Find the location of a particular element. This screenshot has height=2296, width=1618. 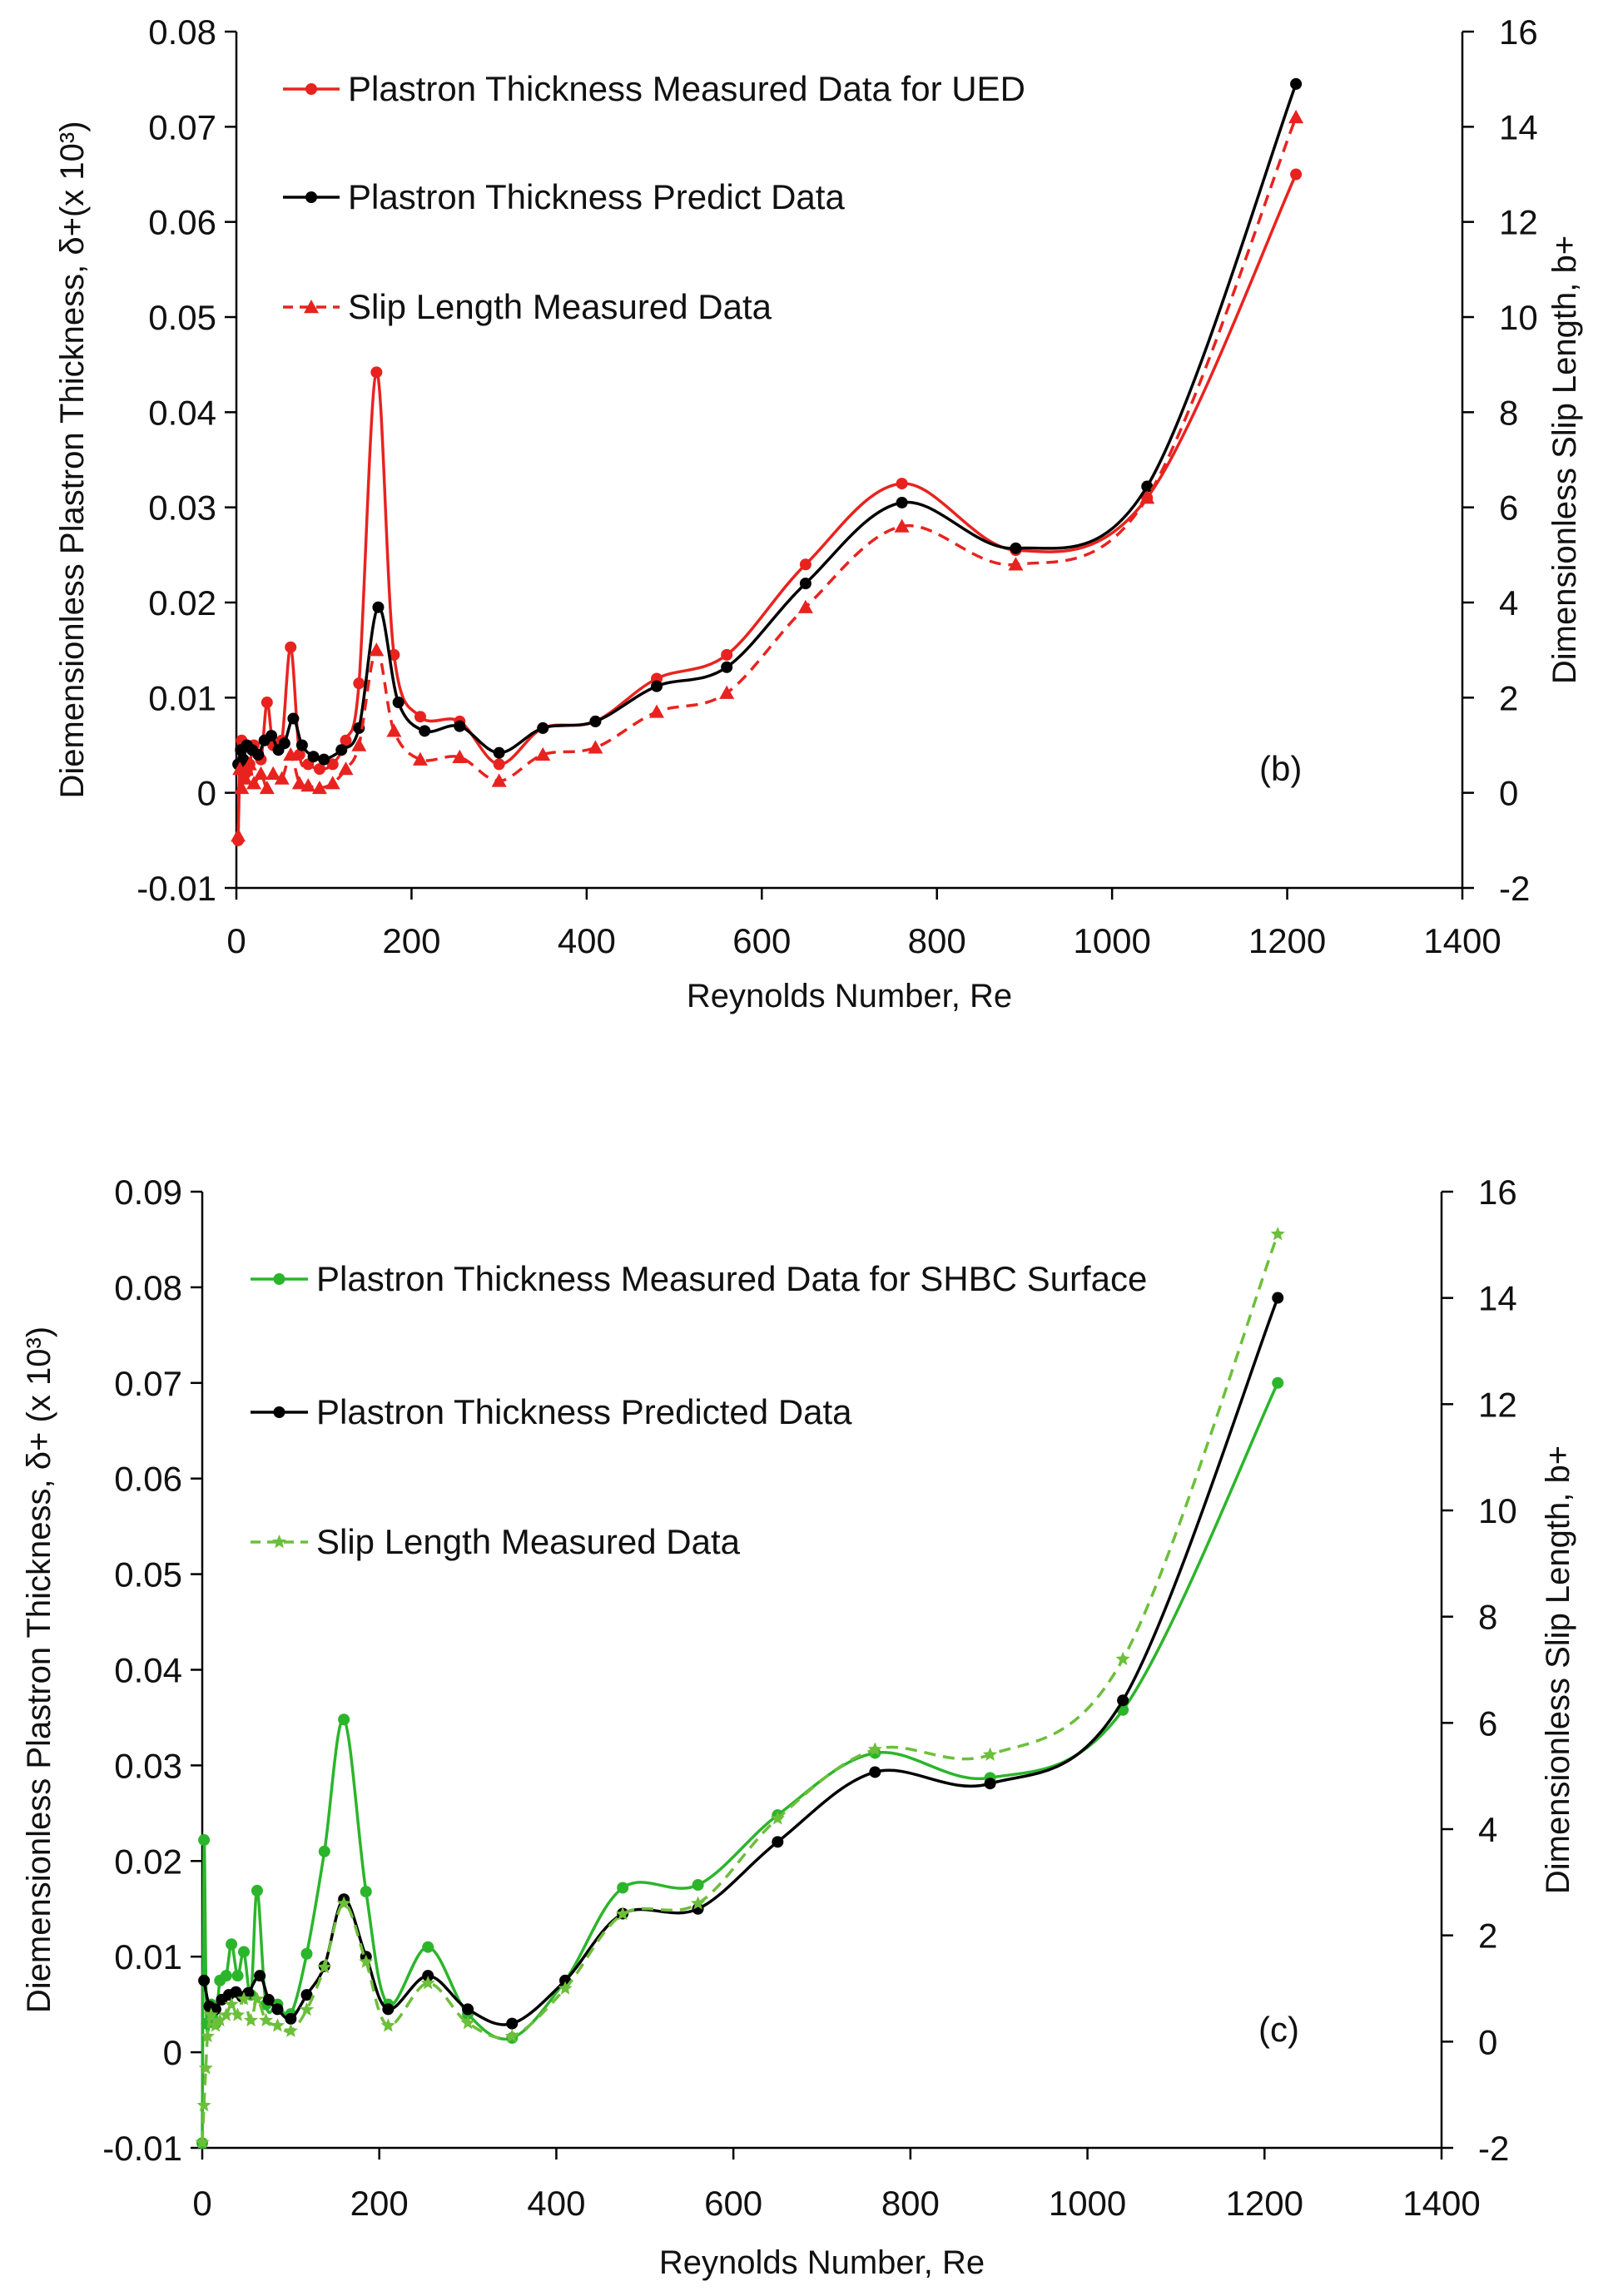

y-right-tick-label: 12 is located at coordinates (1497, 1404).